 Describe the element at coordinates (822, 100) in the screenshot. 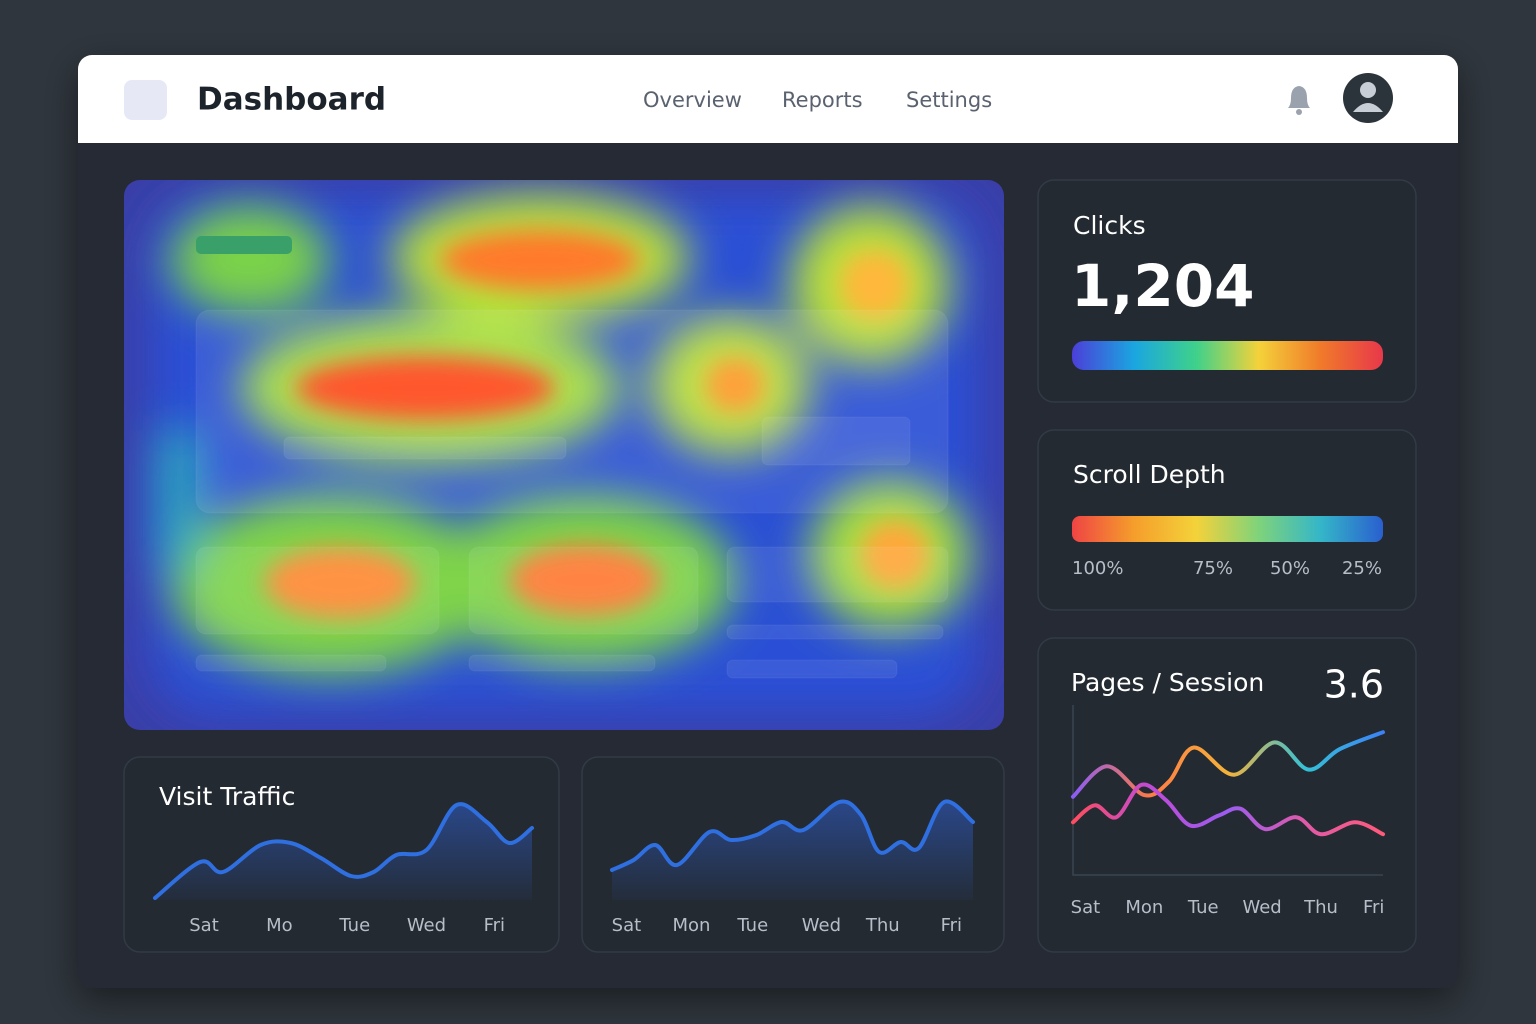

I see `nav-link: Reports` at that location.